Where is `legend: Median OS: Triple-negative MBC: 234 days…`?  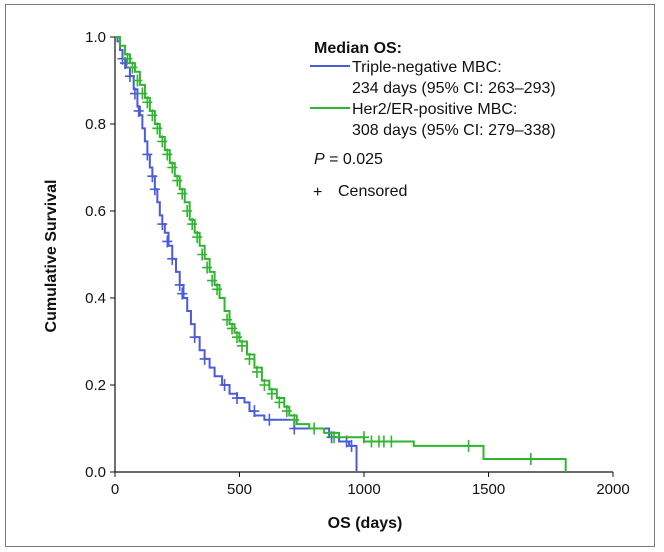
legend: Median OS: Triple-negative MBC: 234 days… is located at coordinates (433, 120).